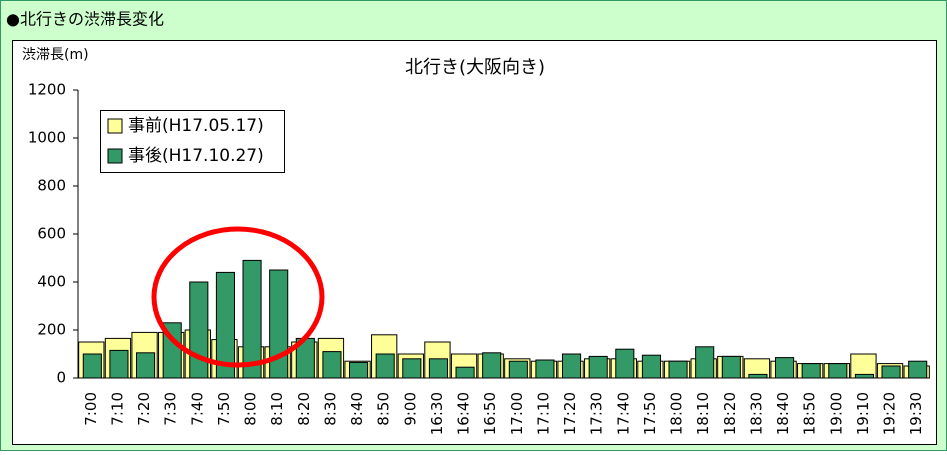  I want to click on x-tick-label: 18:10, so click(703, 413).